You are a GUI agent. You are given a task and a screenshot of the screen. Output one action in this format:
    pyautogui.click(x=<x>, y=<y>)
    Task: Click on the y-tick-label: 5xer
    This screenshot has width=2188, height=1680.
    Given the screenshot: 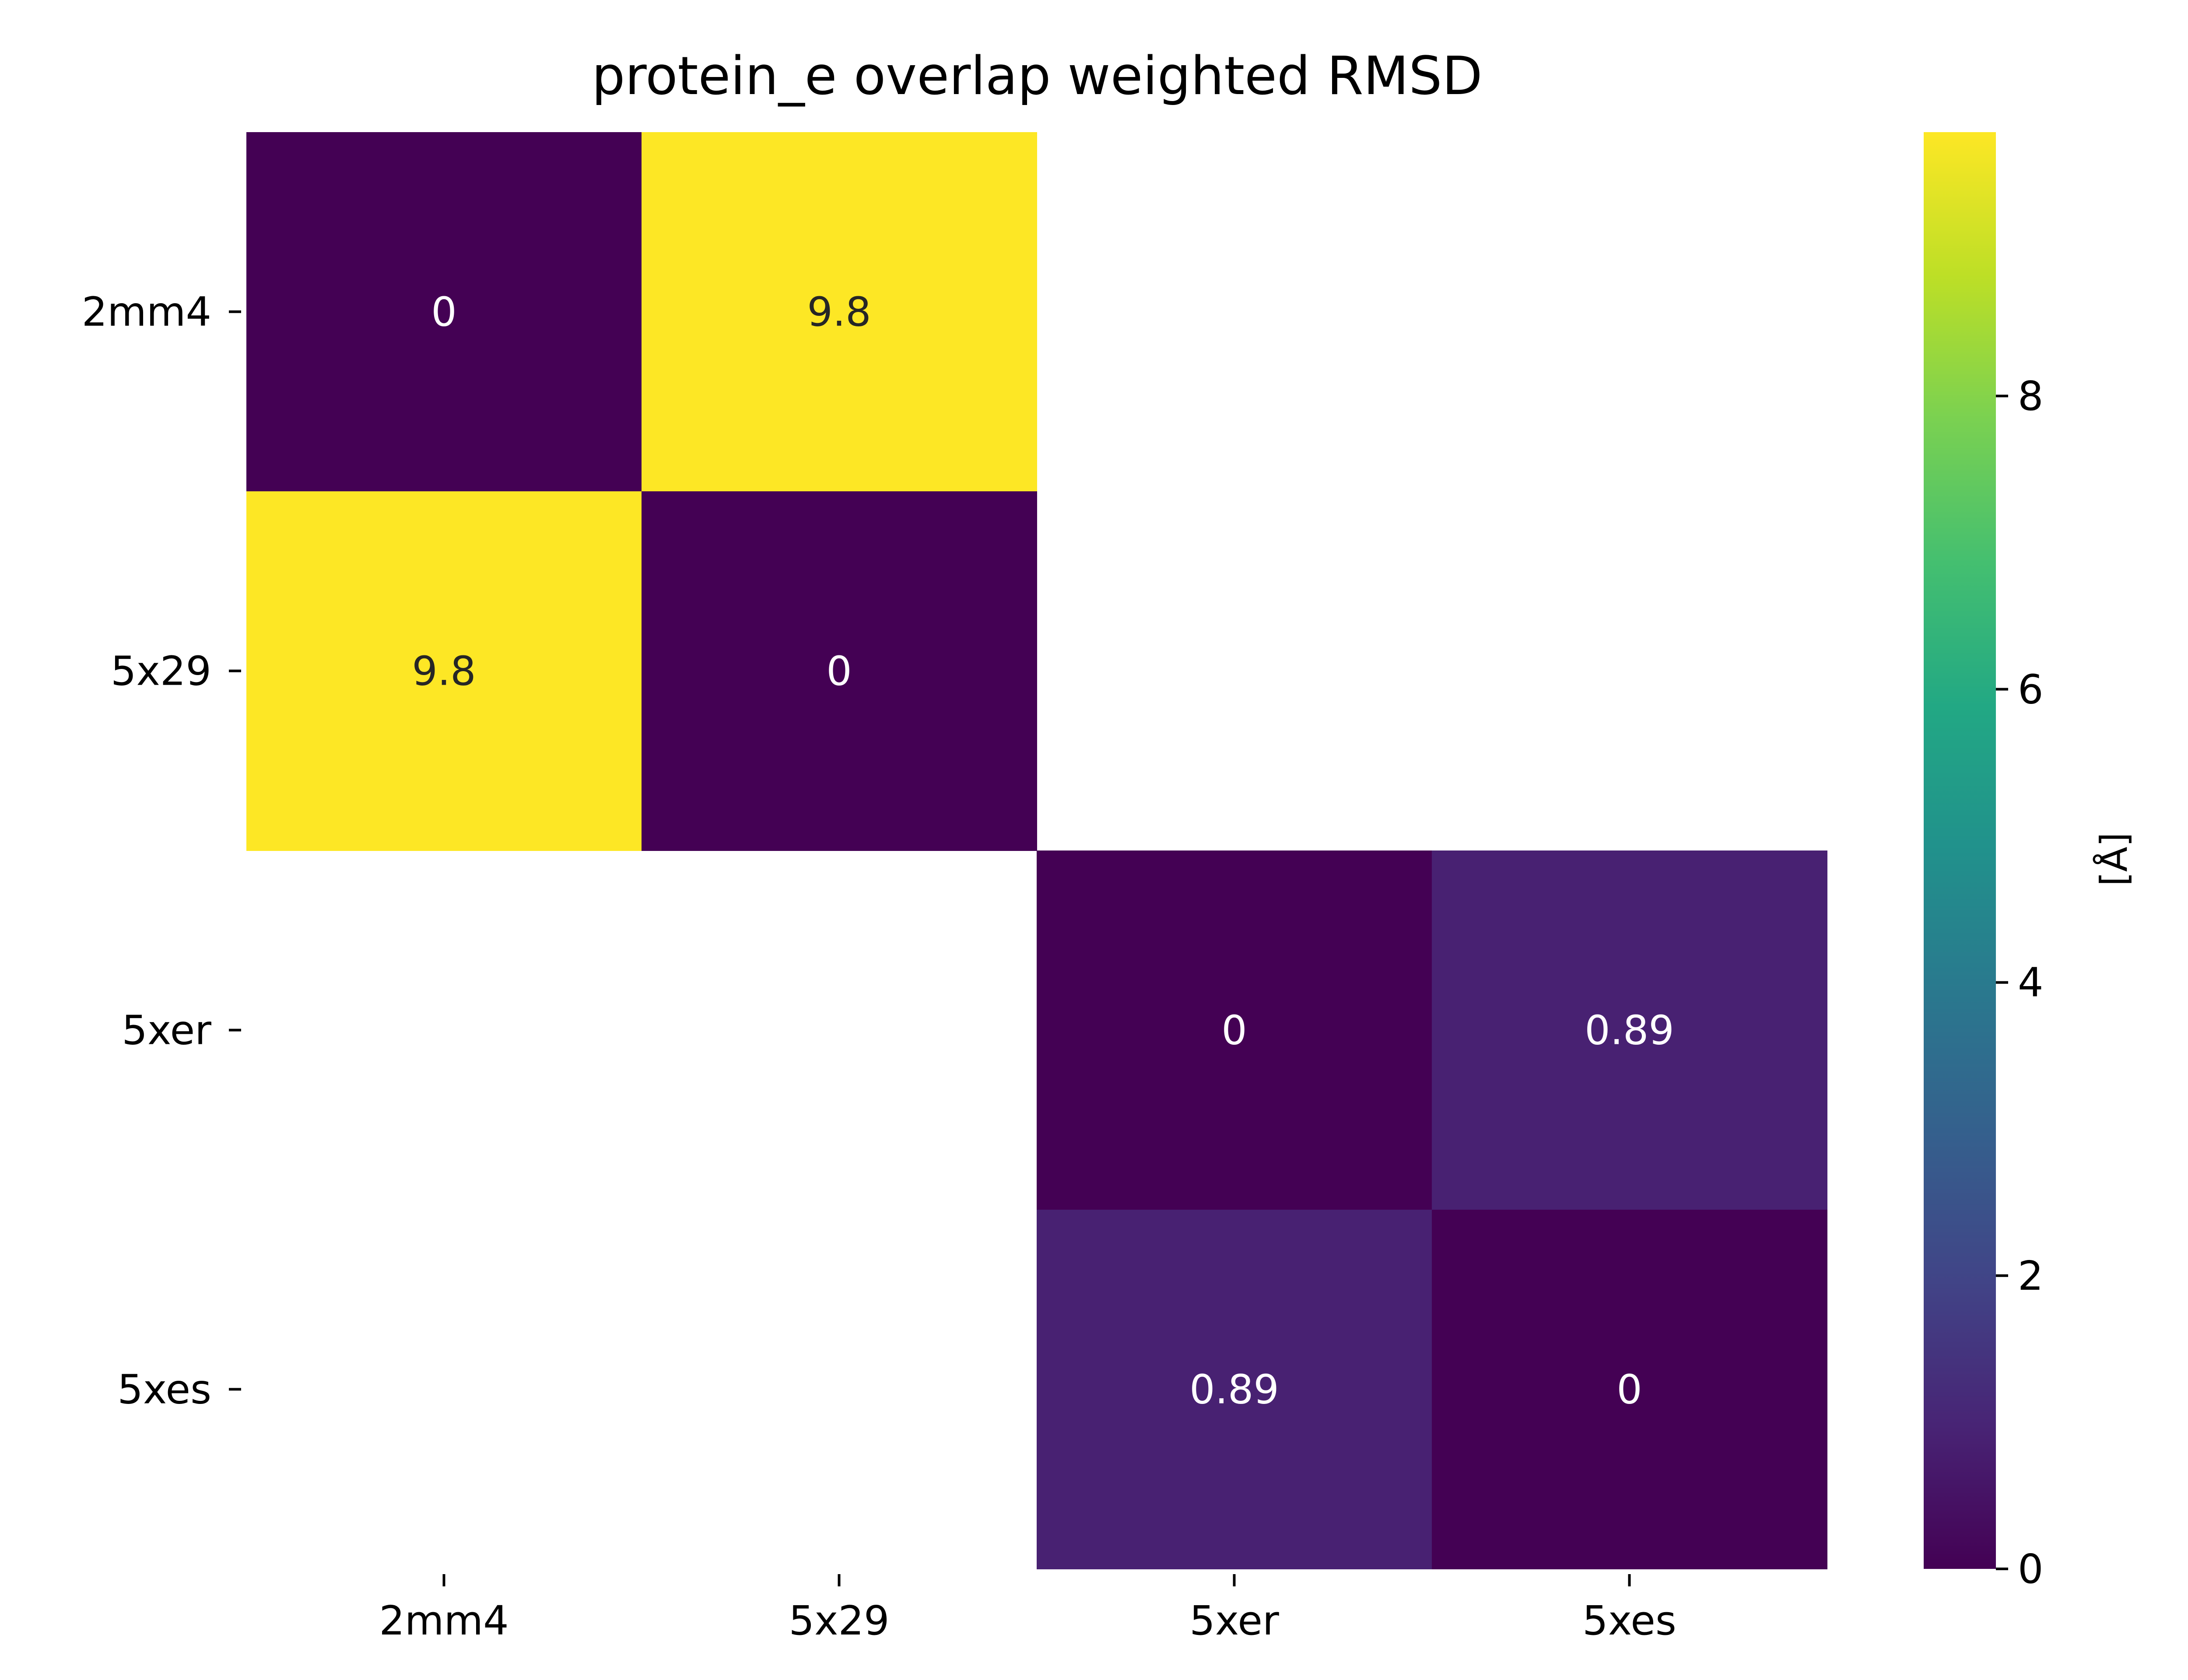 What is the action you would take?
    pyautogui.click(x=166, y=1030)
    